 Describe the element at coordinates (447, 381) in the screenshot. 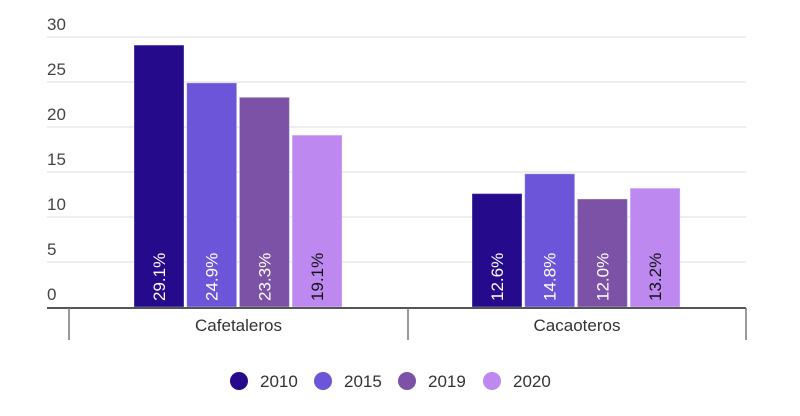

I see `legend-label: 2019` at that location.